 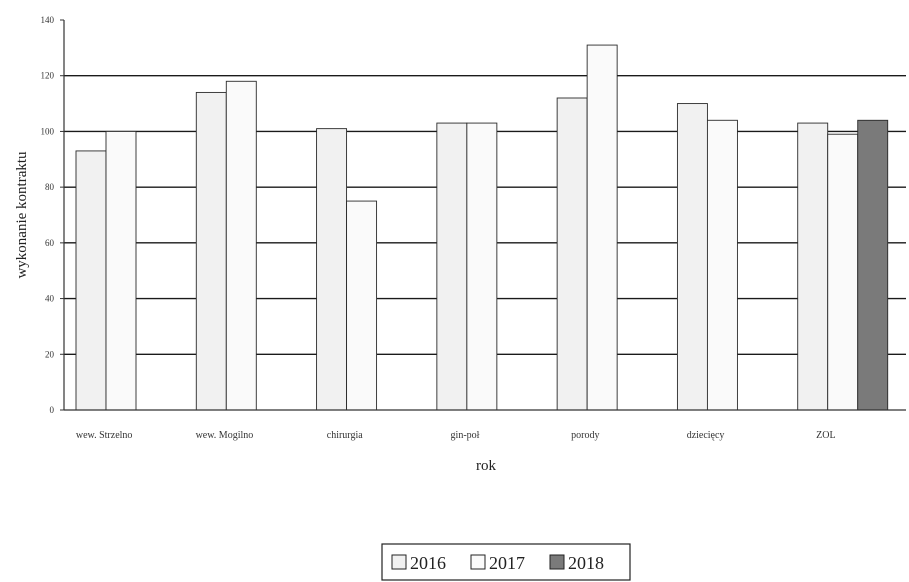 I want to click on legend-box, so click(x=506, y=562).